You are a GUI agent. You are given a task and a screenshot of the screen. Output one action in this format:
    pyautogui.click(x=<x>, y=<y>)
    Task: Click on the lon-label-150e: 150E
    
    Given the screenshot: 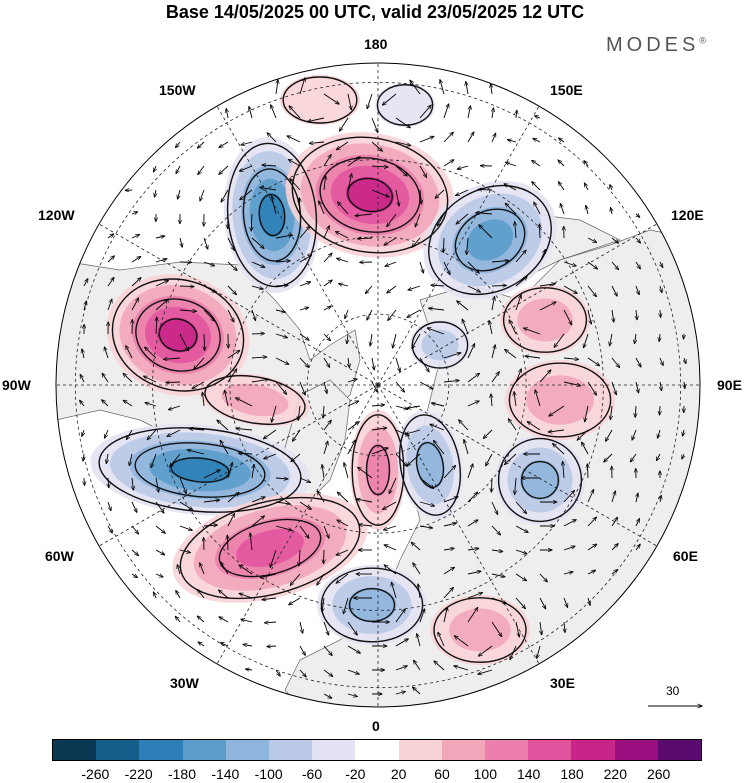 What is the action you would take?
    pyautogui.click(x=566, y=90)
    